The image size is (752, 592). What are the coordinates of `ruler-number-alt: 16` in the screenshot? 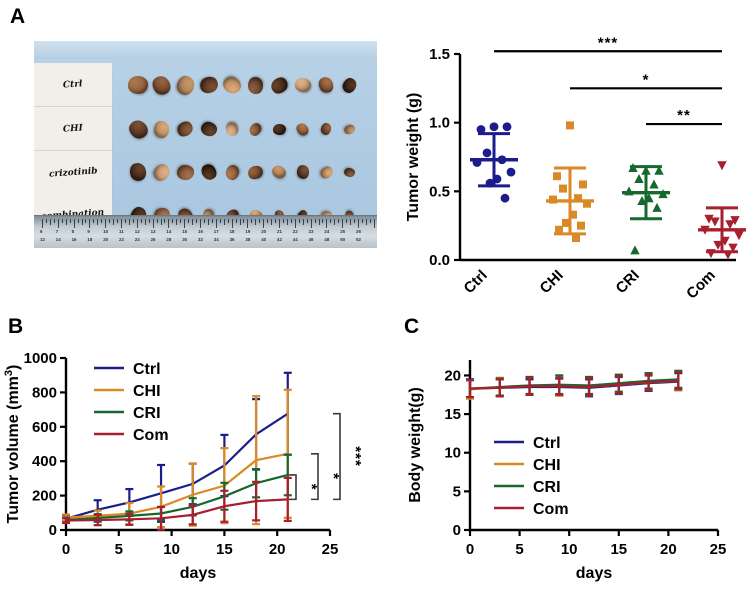 It's located at (74, 239).